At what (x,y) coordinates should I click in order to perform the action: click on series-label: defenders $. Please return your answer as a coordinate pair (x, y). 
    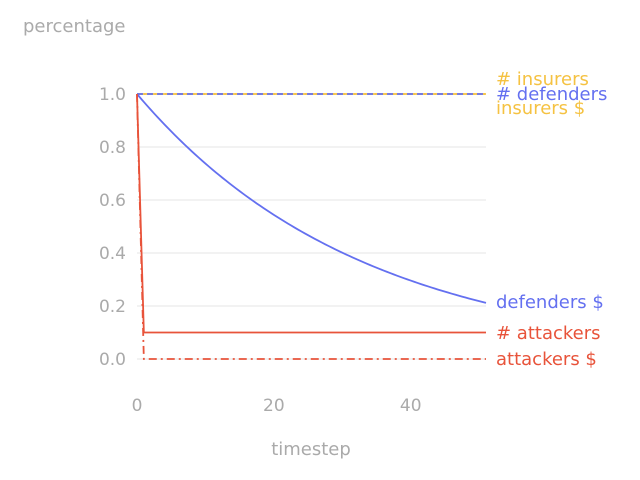
    Looking at the image, I should click on (550, 302).